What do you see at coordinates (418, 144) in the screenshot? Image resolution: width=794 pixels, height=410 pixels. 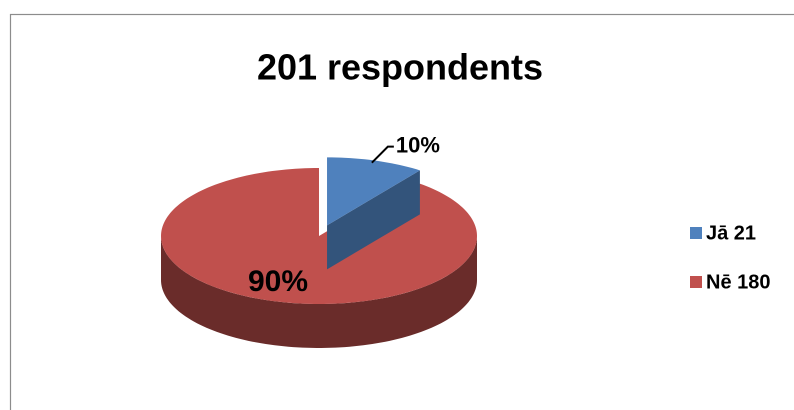 I see `data-label: 10%` at bounding box center [418, 144].